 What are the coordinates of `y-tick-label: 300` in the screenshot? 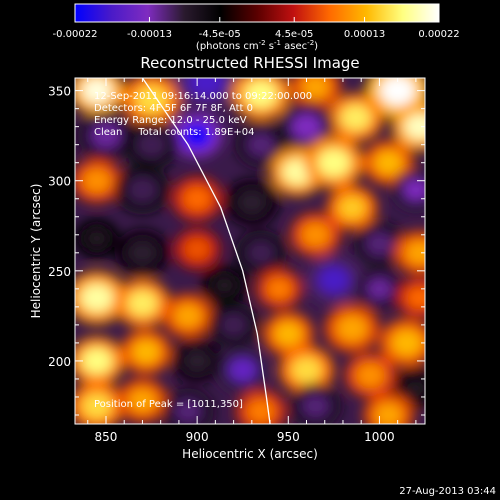 It's located at (59, 182).